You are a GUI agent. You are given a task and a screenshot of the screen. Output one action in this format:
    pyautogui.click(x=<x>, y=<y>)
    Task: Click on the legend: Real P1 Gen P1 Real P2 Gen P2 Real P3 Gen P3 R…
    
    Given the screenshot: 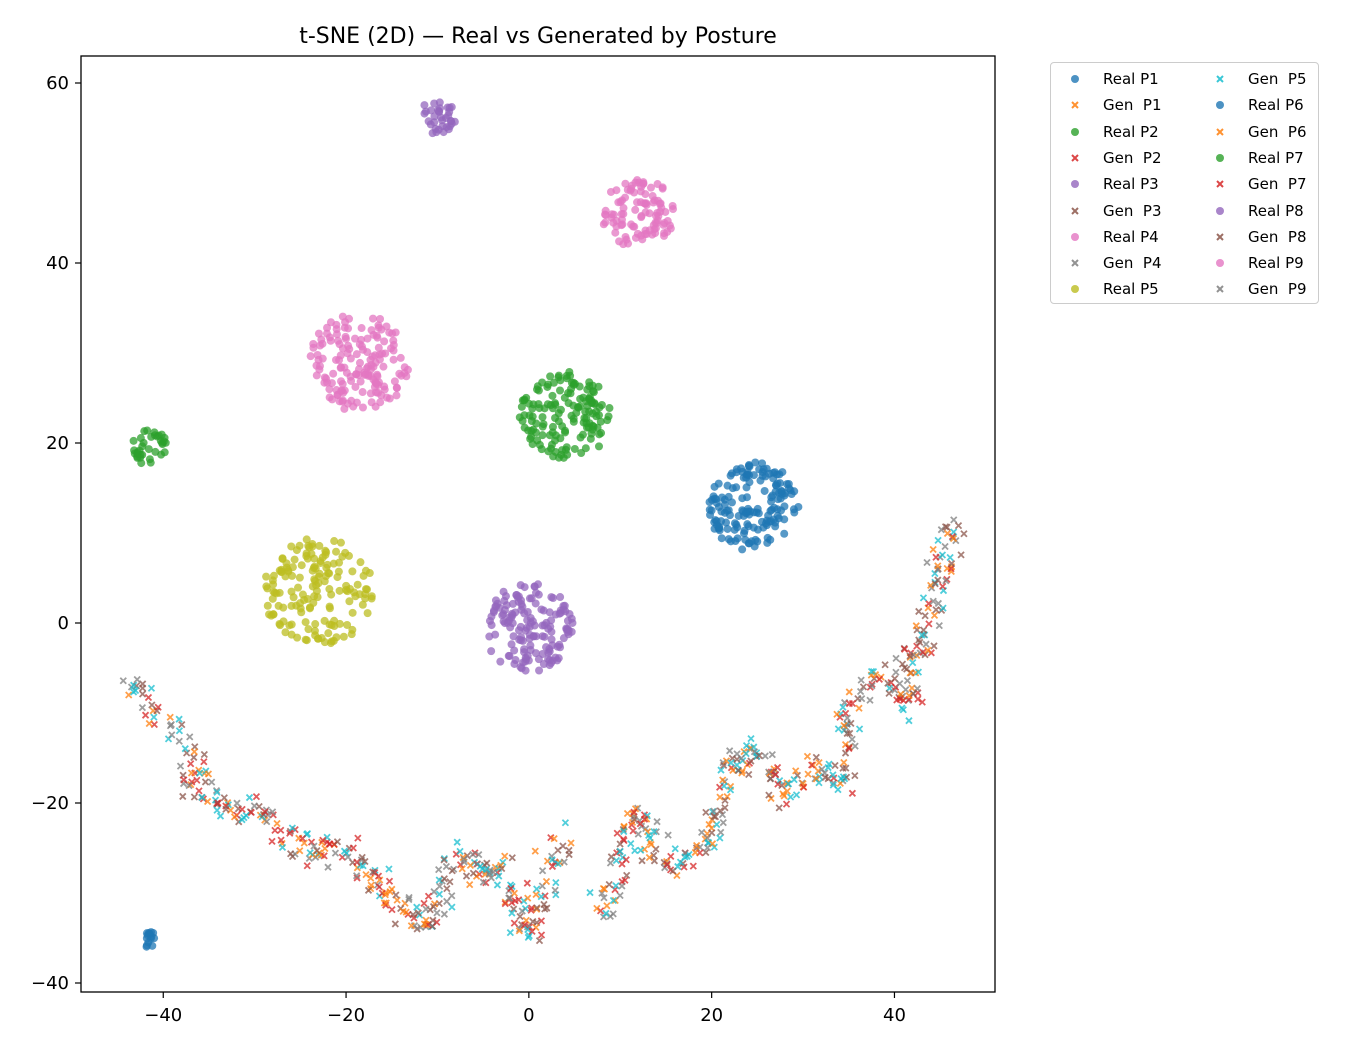 What is the action you would take?
    pyautogui.click(x=1184, y=183)
    